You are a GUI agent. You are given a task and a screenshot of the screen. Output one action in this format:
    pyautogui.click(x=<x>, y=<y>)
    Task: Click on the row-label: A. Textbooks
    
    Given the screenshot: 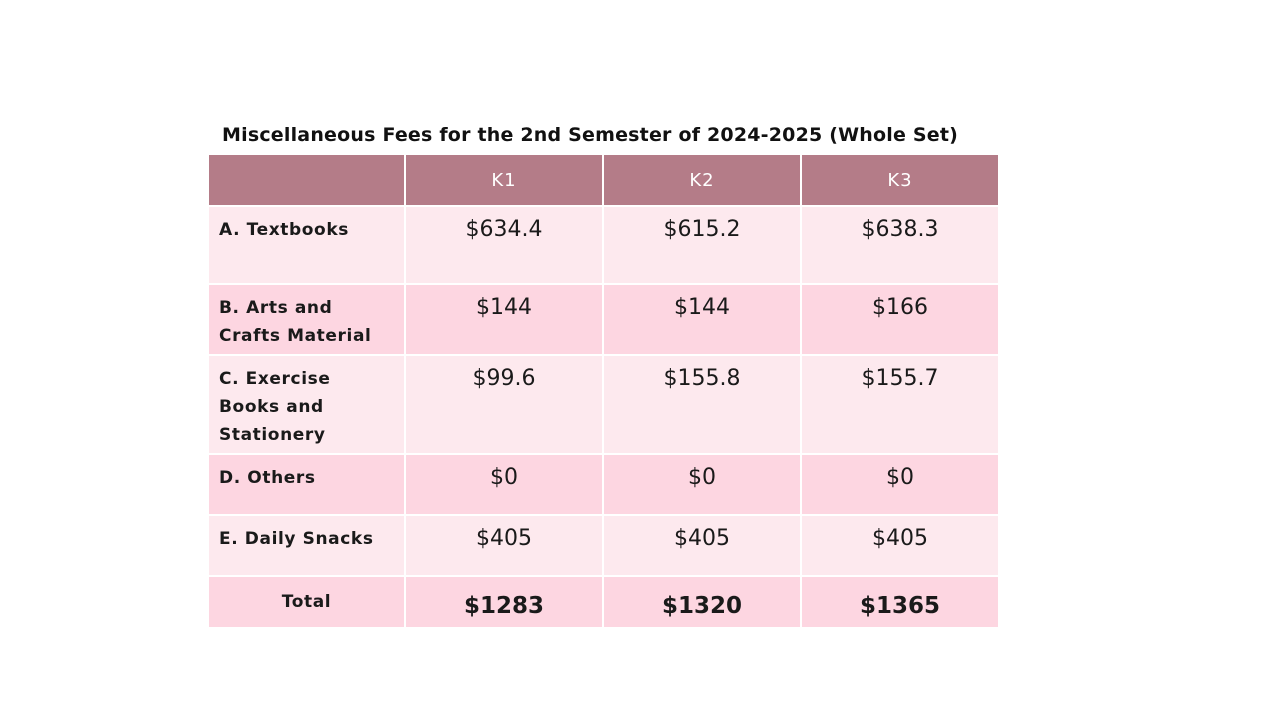 What is the action you would take?
    pyautogui.click(x=306, y=245)
    